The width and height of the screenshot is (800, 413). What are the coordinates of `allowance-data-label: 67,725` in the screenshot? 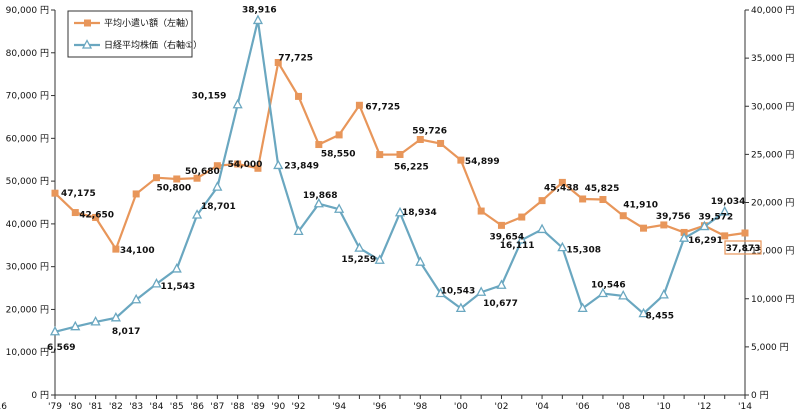 It's located at (382, 107).